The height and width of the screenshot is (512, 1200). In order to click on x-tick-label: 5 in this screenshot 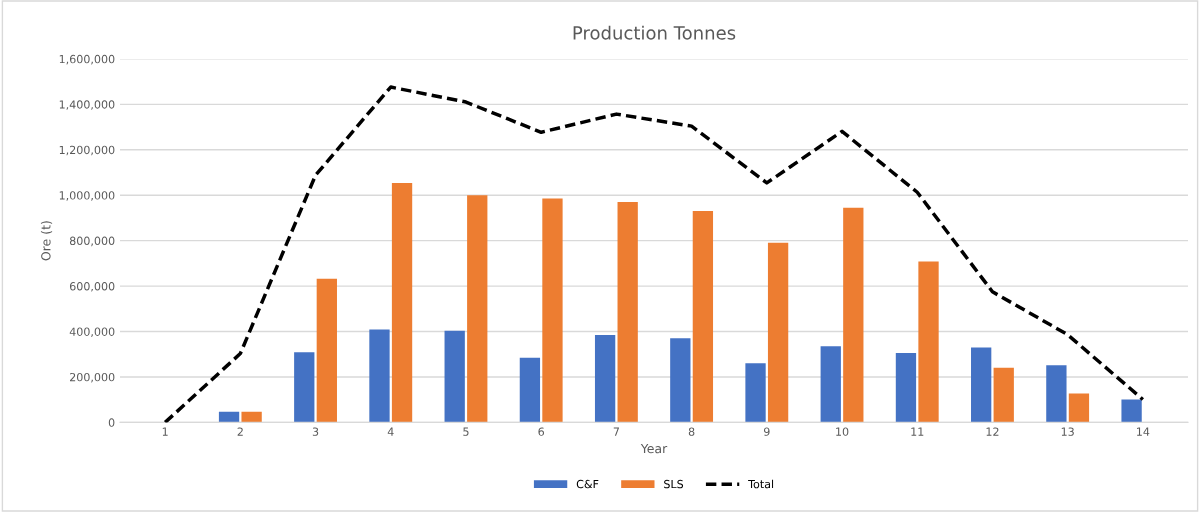, I will do `click(466, 431)`.